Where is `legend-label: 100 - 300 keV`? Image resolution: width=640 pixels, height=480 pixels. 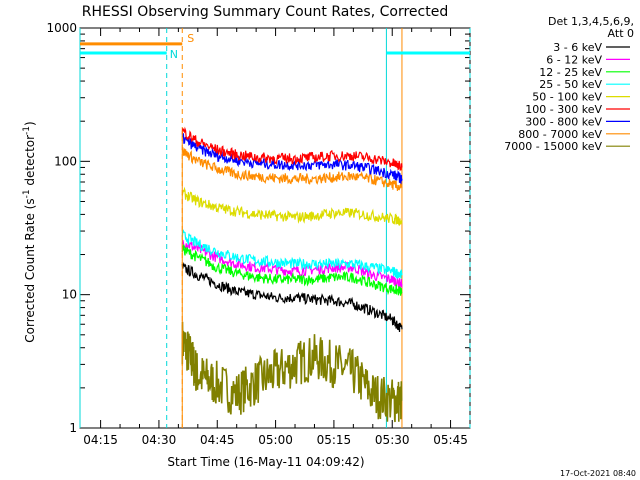
legend-label: 100 - 300 keV is located at coordinates (563, 109).